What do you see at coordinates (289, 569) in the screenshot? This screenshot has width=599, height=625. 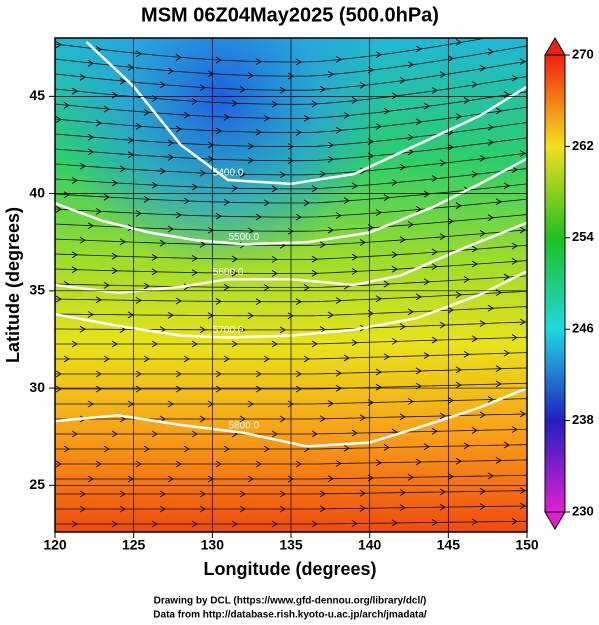 I see `x-axis-label: Longitude (degrees)` at bounding box center [289, 569].